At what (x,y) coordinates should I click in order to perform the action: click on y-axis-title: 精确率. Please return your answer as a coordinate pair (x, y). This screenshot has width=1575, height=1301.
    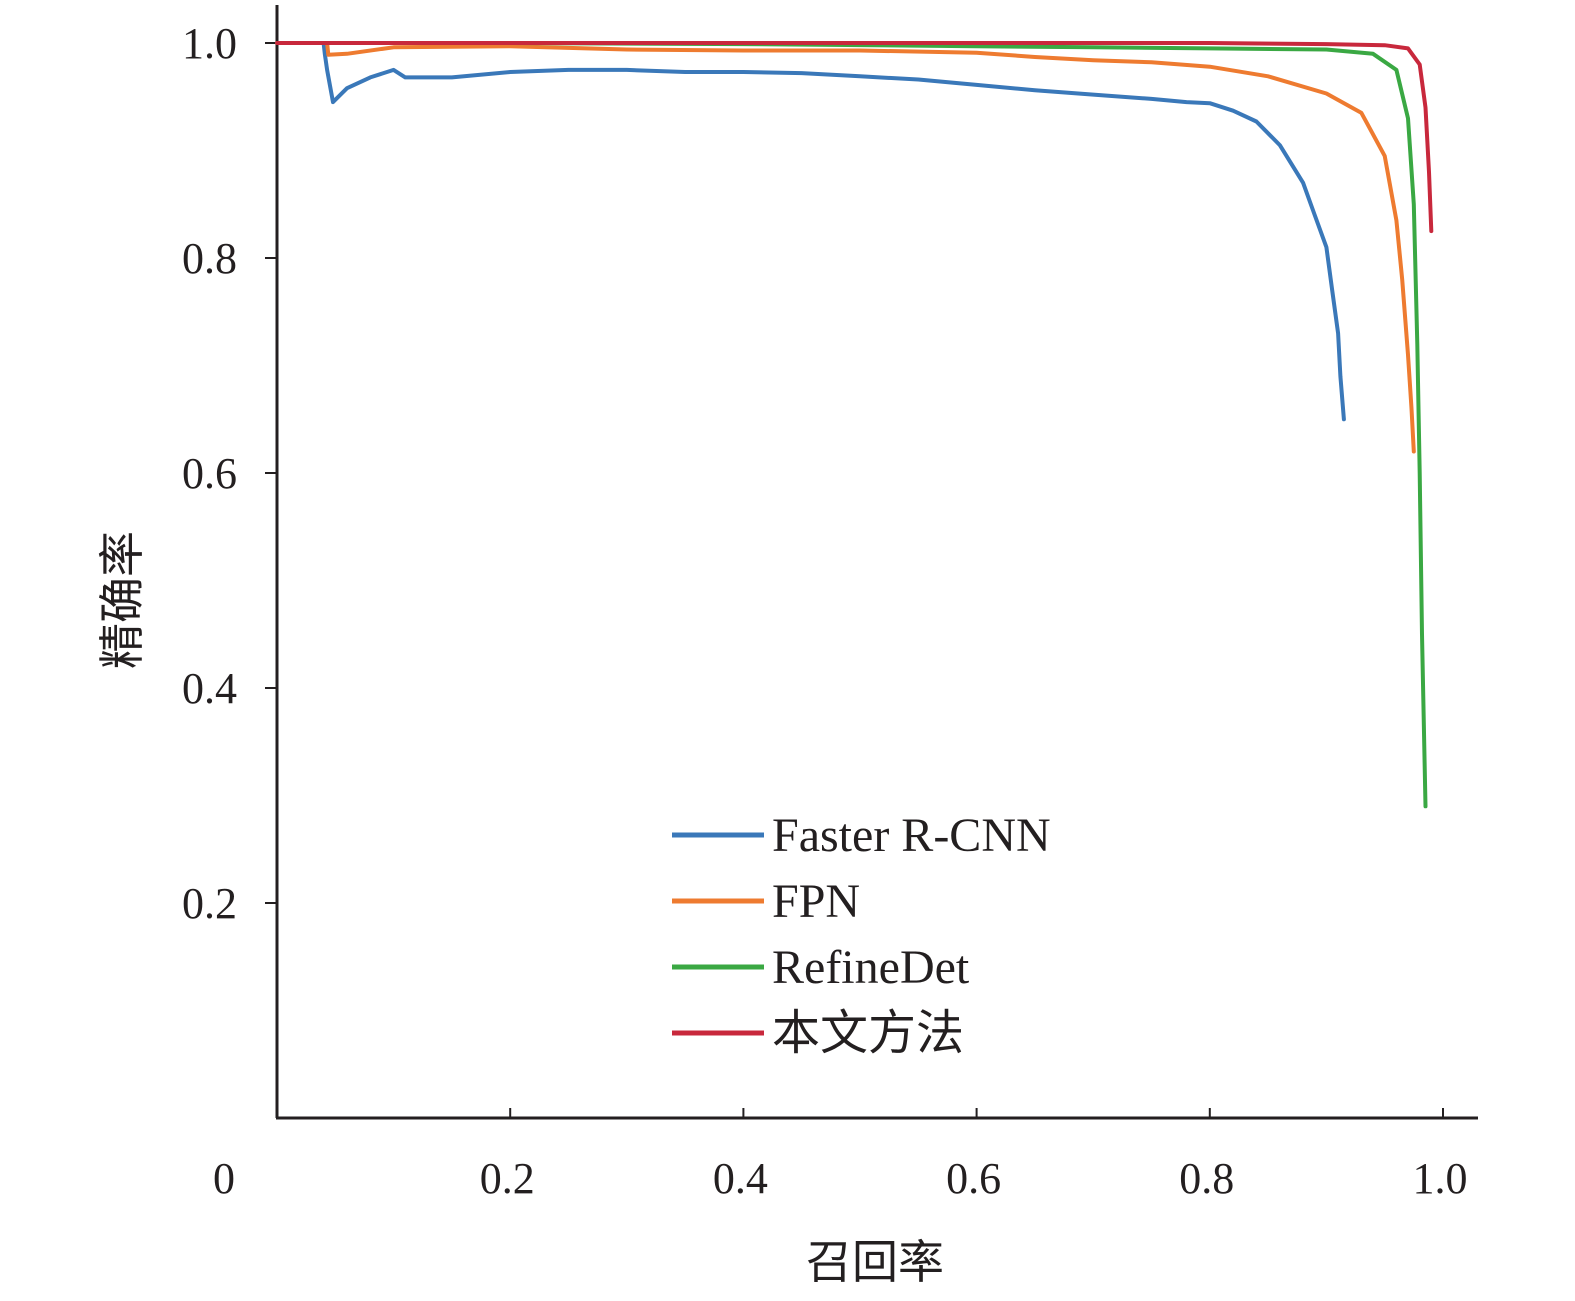
    Looking at the image, I should click on (122, 600).